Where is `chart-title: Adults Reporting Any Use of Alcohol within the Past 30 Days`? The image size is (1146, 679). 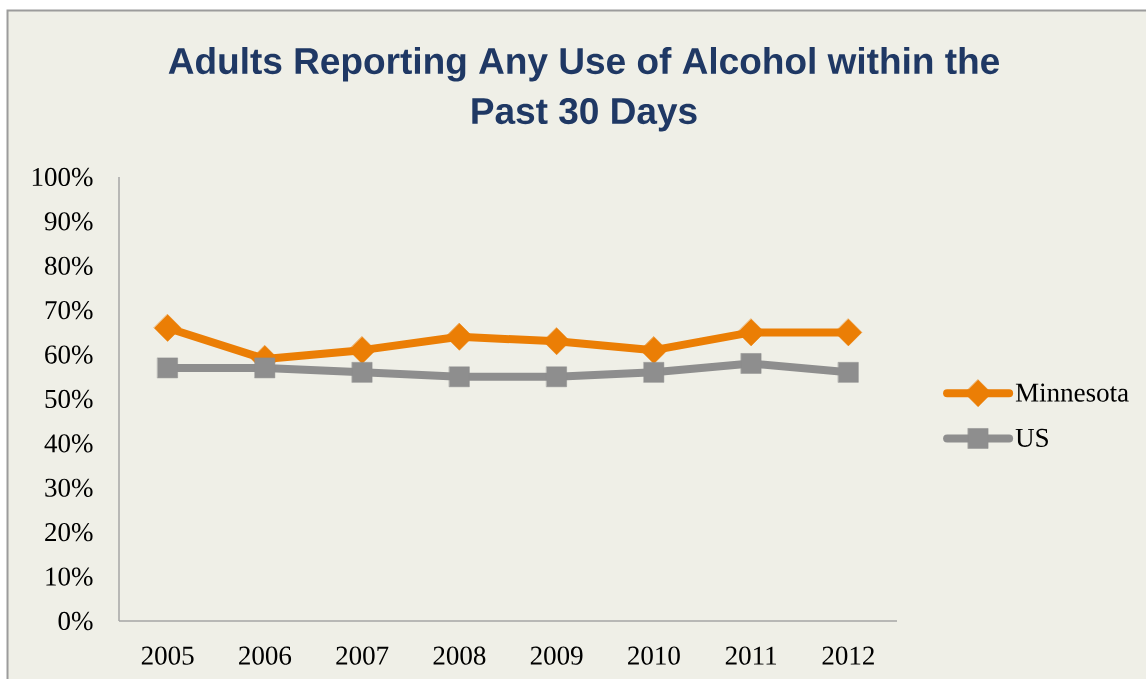
chart-title: Adults Reporting Any Use of Alcohol within the Past 30 Days is located at coordinates (583, 89).